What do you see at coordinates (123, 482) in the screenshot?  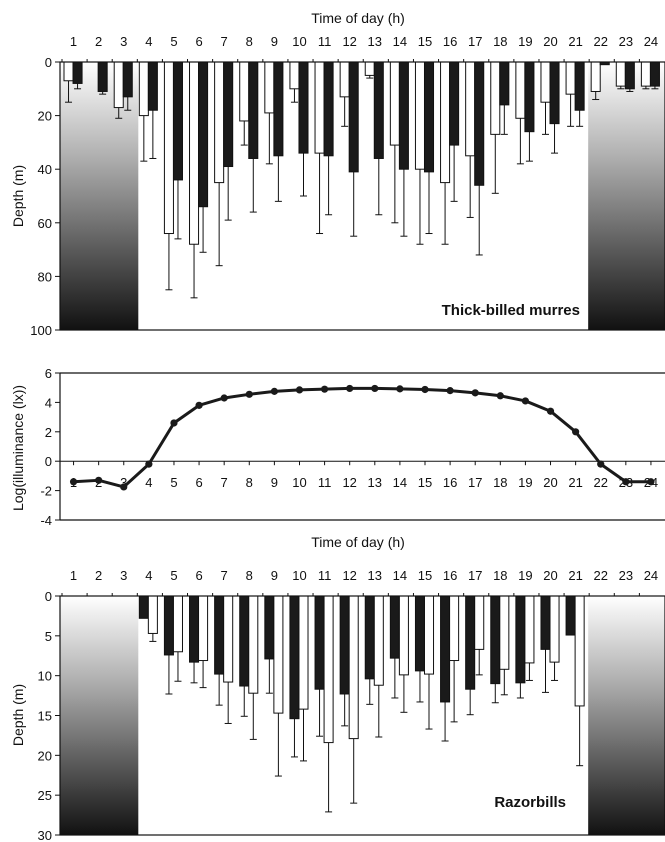 I see `illuminance-x-tick-label: 3` at bounding box center [123, 482].